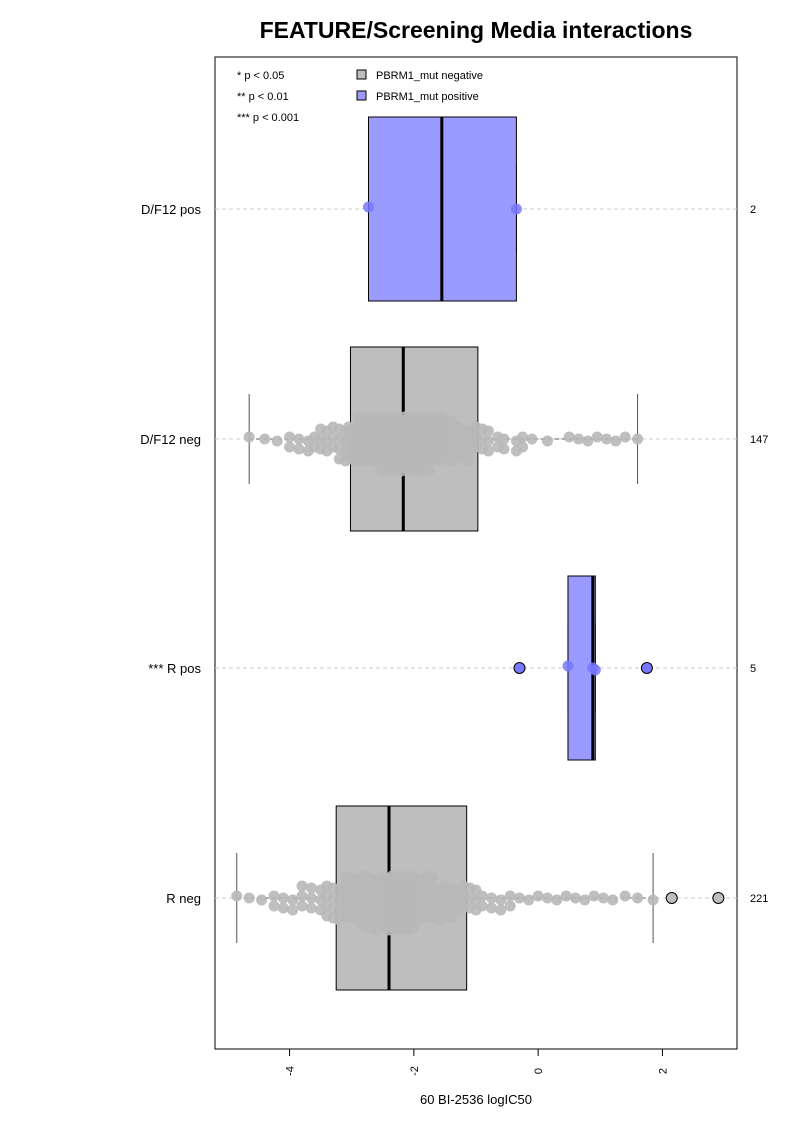 The image size is (793, 1122). What do you see at coordinates (663, 1071) in the screenshot?
I see `x-tick-label: 2` at bounding box center [663, 1071].